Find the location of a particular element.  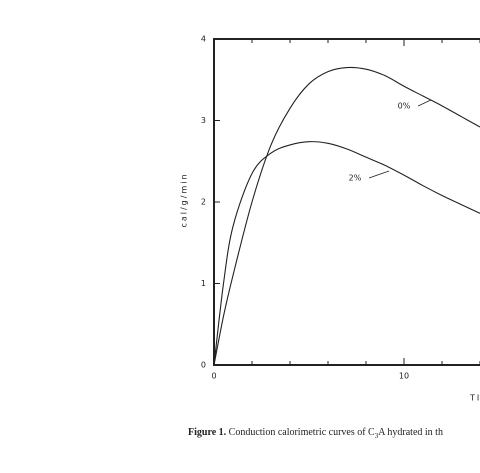

y-tick-label: 3 is located at coordinates (203, 120).